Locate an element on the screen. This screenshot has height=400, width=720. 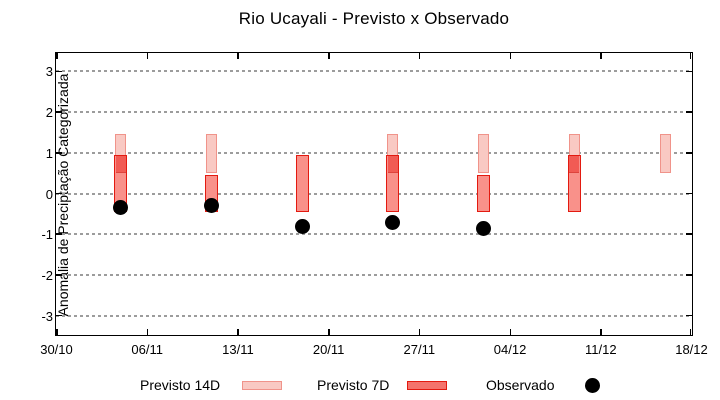
gridline-y2 is located at coordinates (374, 112).